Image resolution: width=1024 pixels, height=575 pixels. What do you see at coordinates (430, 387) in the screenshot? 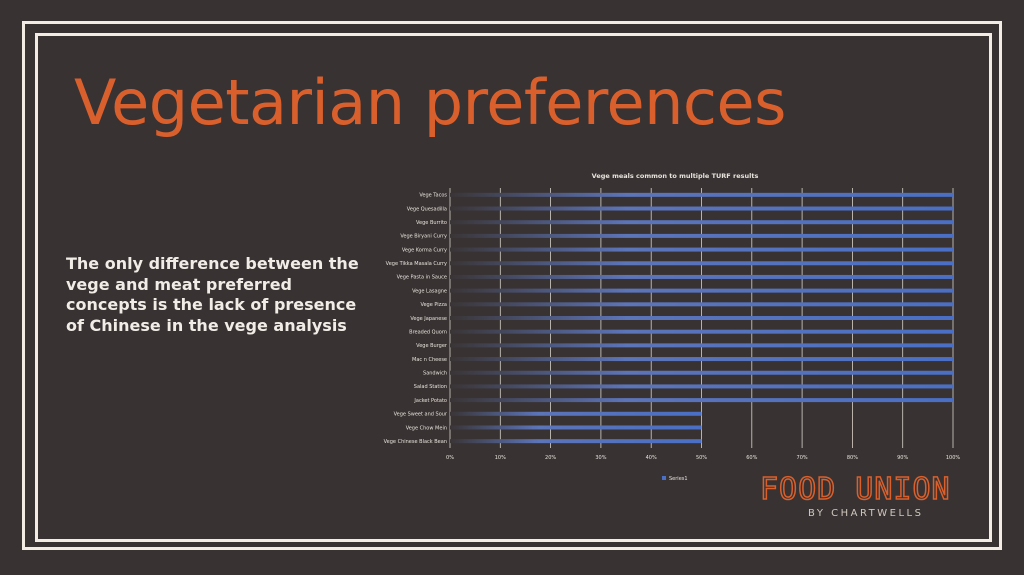
I see `category-label: Salad Station` at bounding box center [430, 387].